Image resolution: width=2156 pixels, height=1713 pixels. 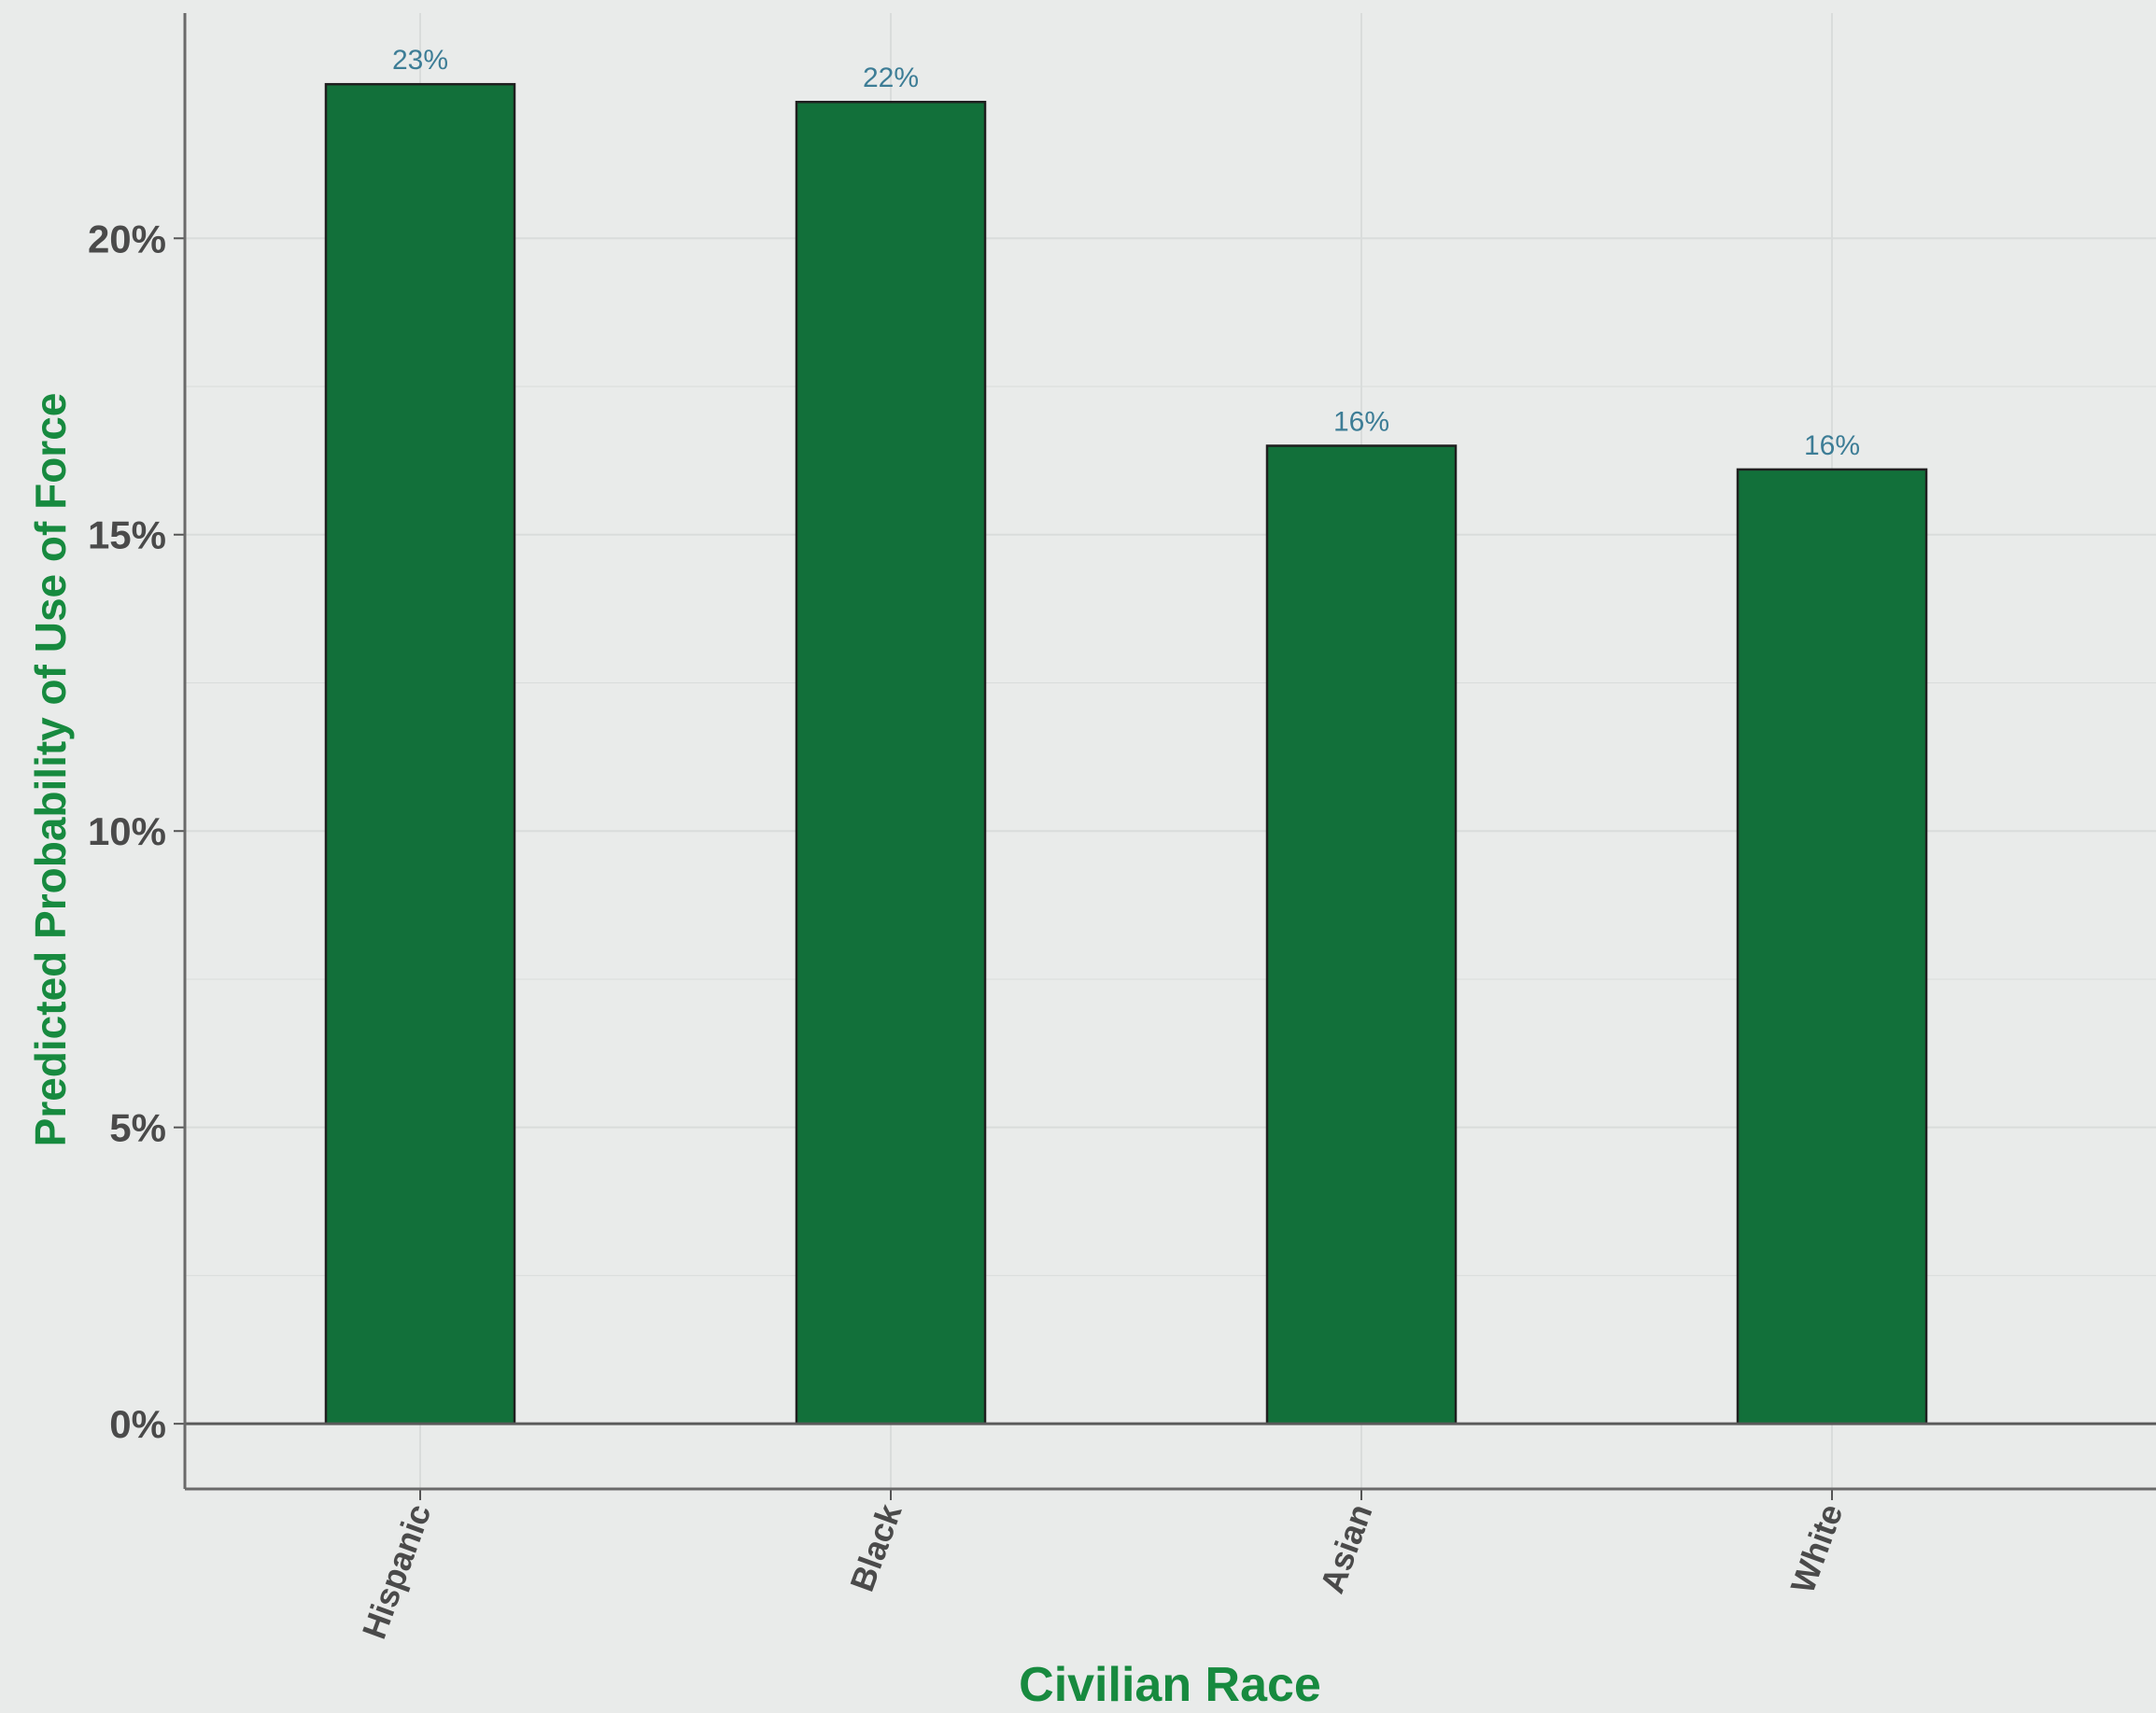 What do you see at coordinates (1832, 947) in the screenshot?
I see `bar-white` at bounding box center [1832, 947].